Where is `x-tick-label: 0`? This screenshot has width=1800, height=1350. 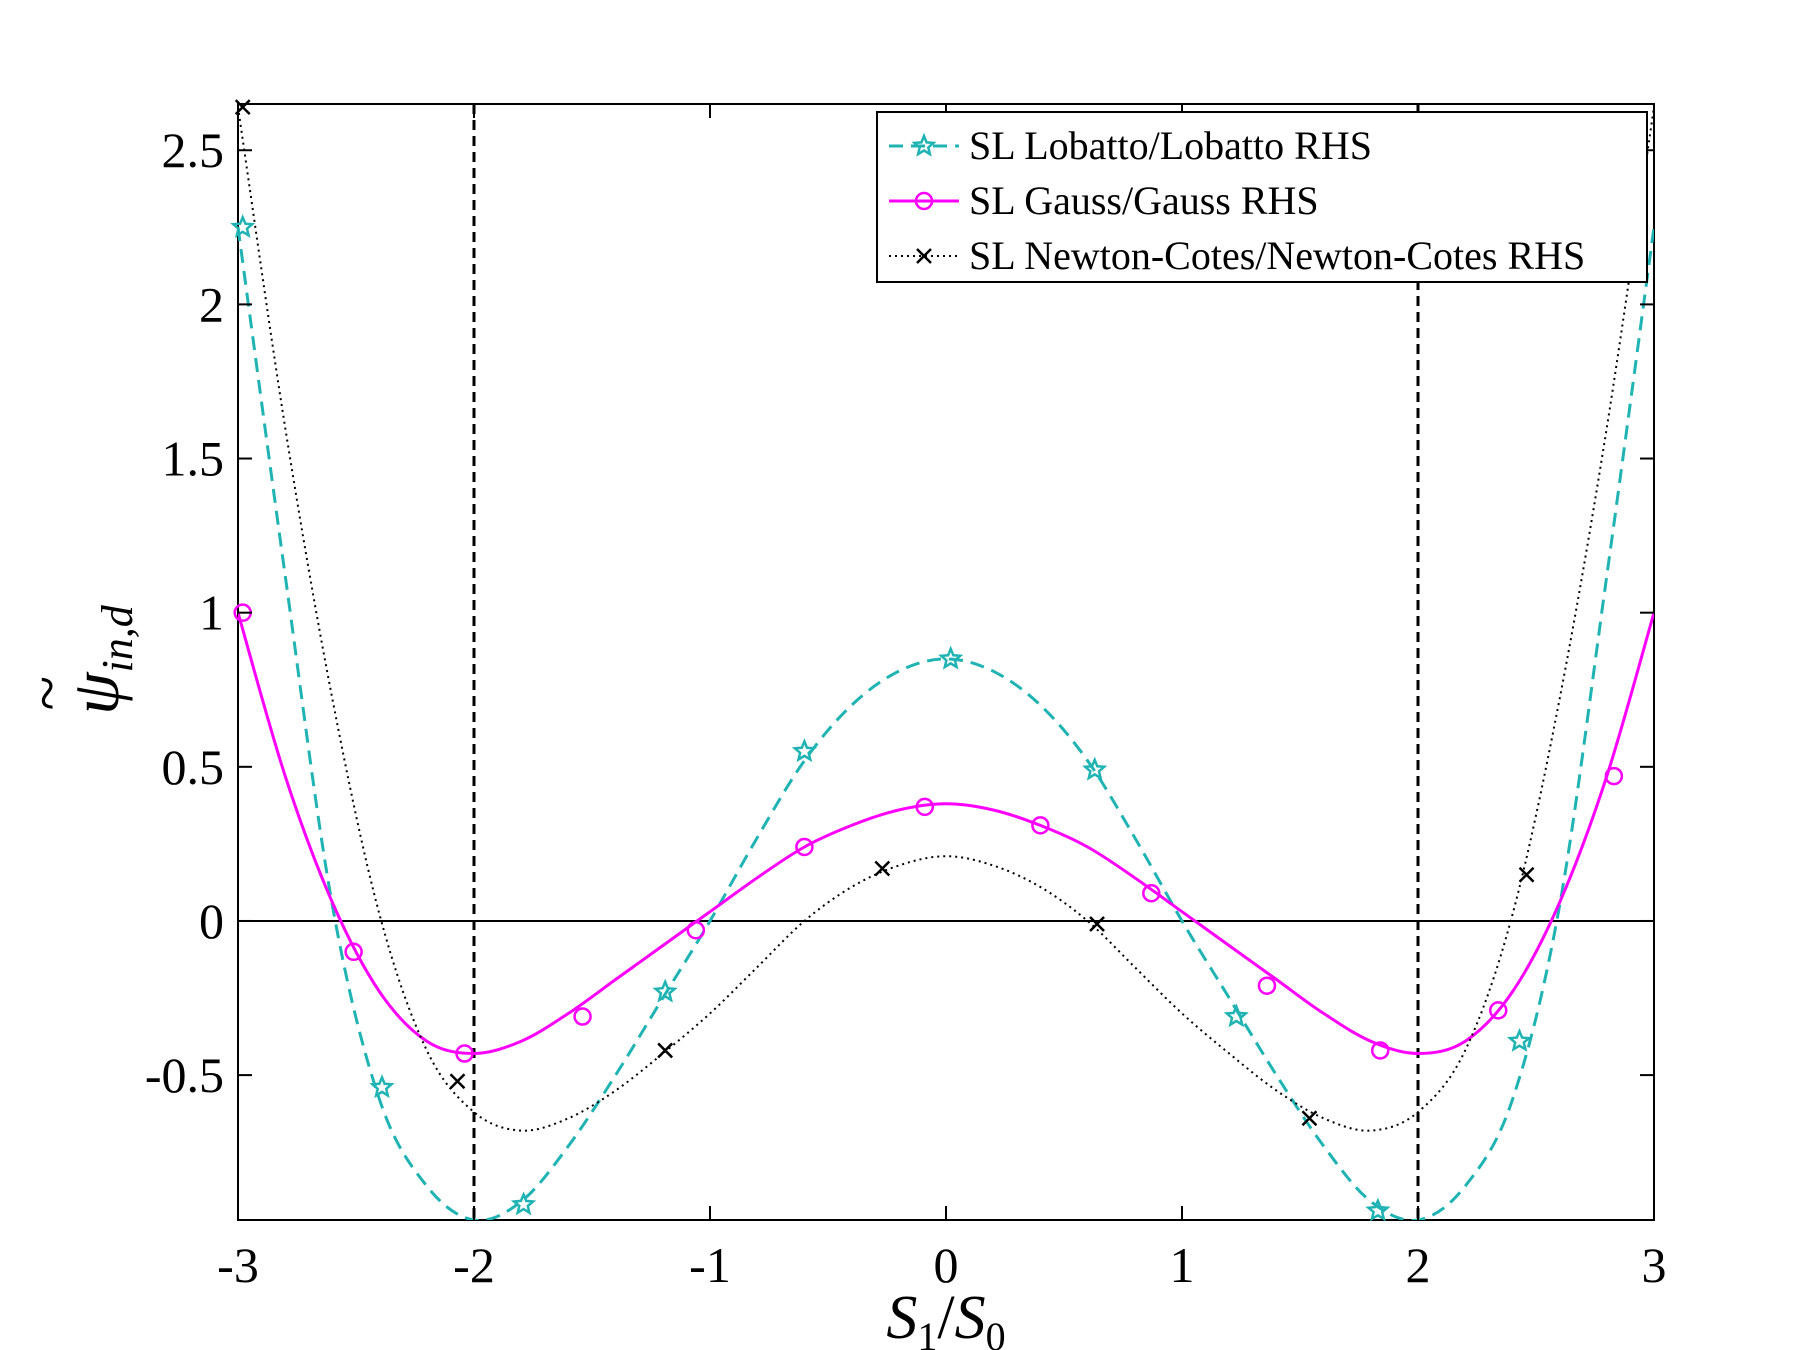
x-tick-label: 0 is located at coordinates (946, 1265).